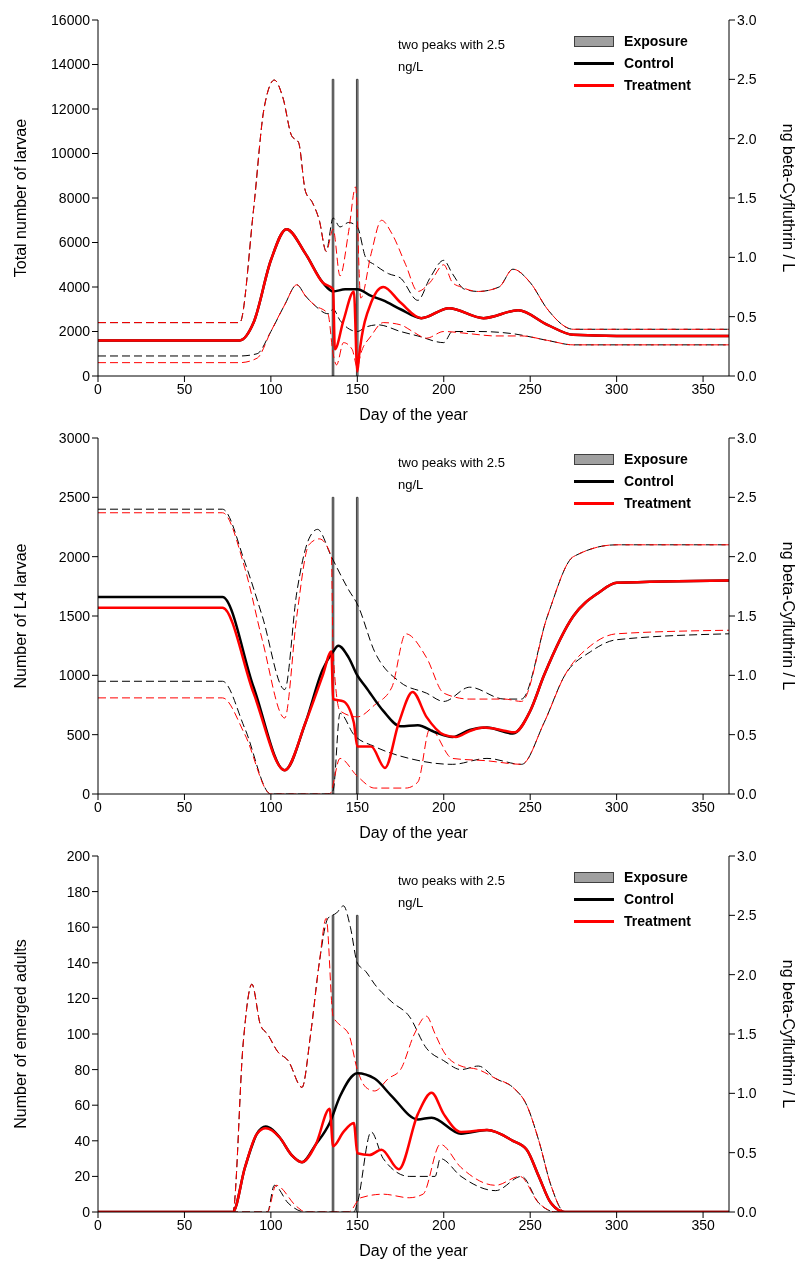 This screenshot has width=809, height=1287. I want to click on y-tick-label: 20, so click(82, 1176).